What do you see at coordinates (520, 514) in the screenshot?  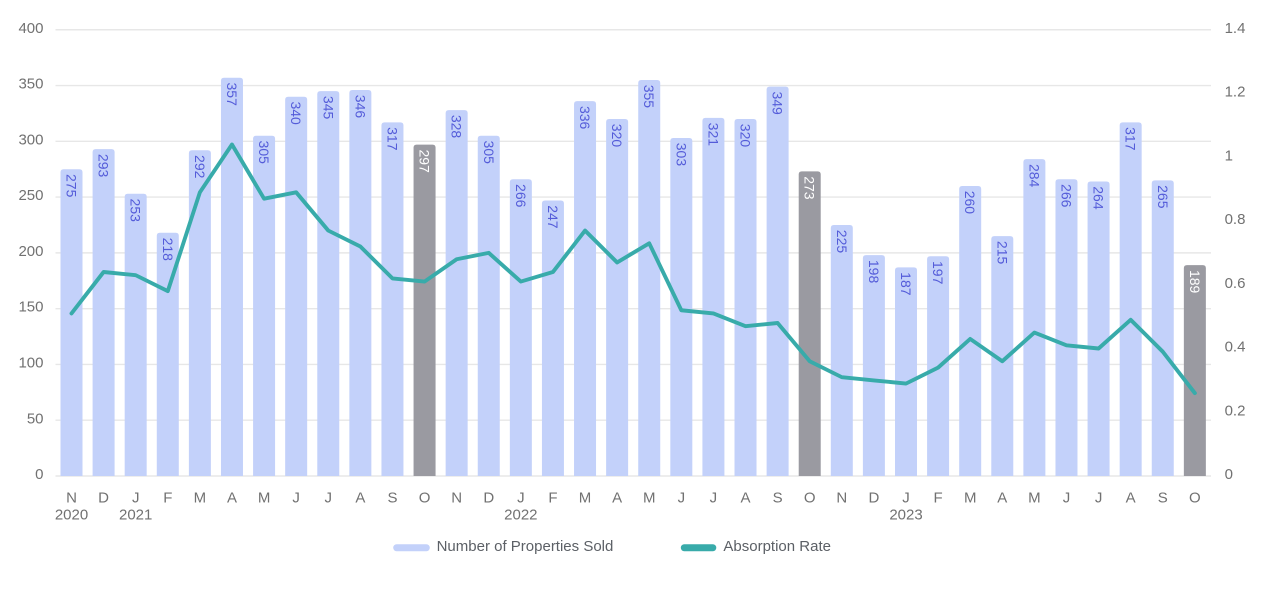 I see `svg-text: 2022` at bounding box center [520, 514].